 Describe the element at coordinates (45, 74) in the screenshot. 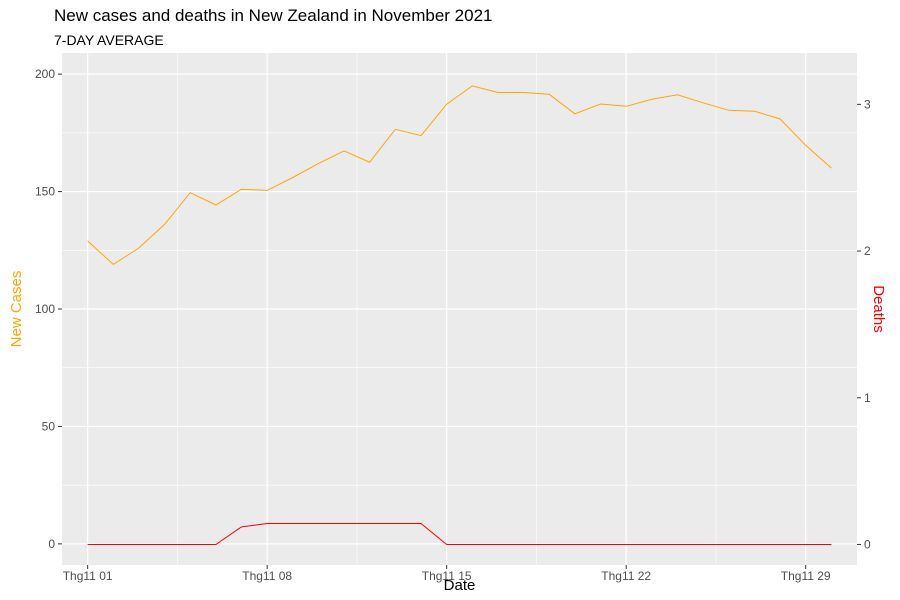

I see `y-left-tick-label: 200` at that location.